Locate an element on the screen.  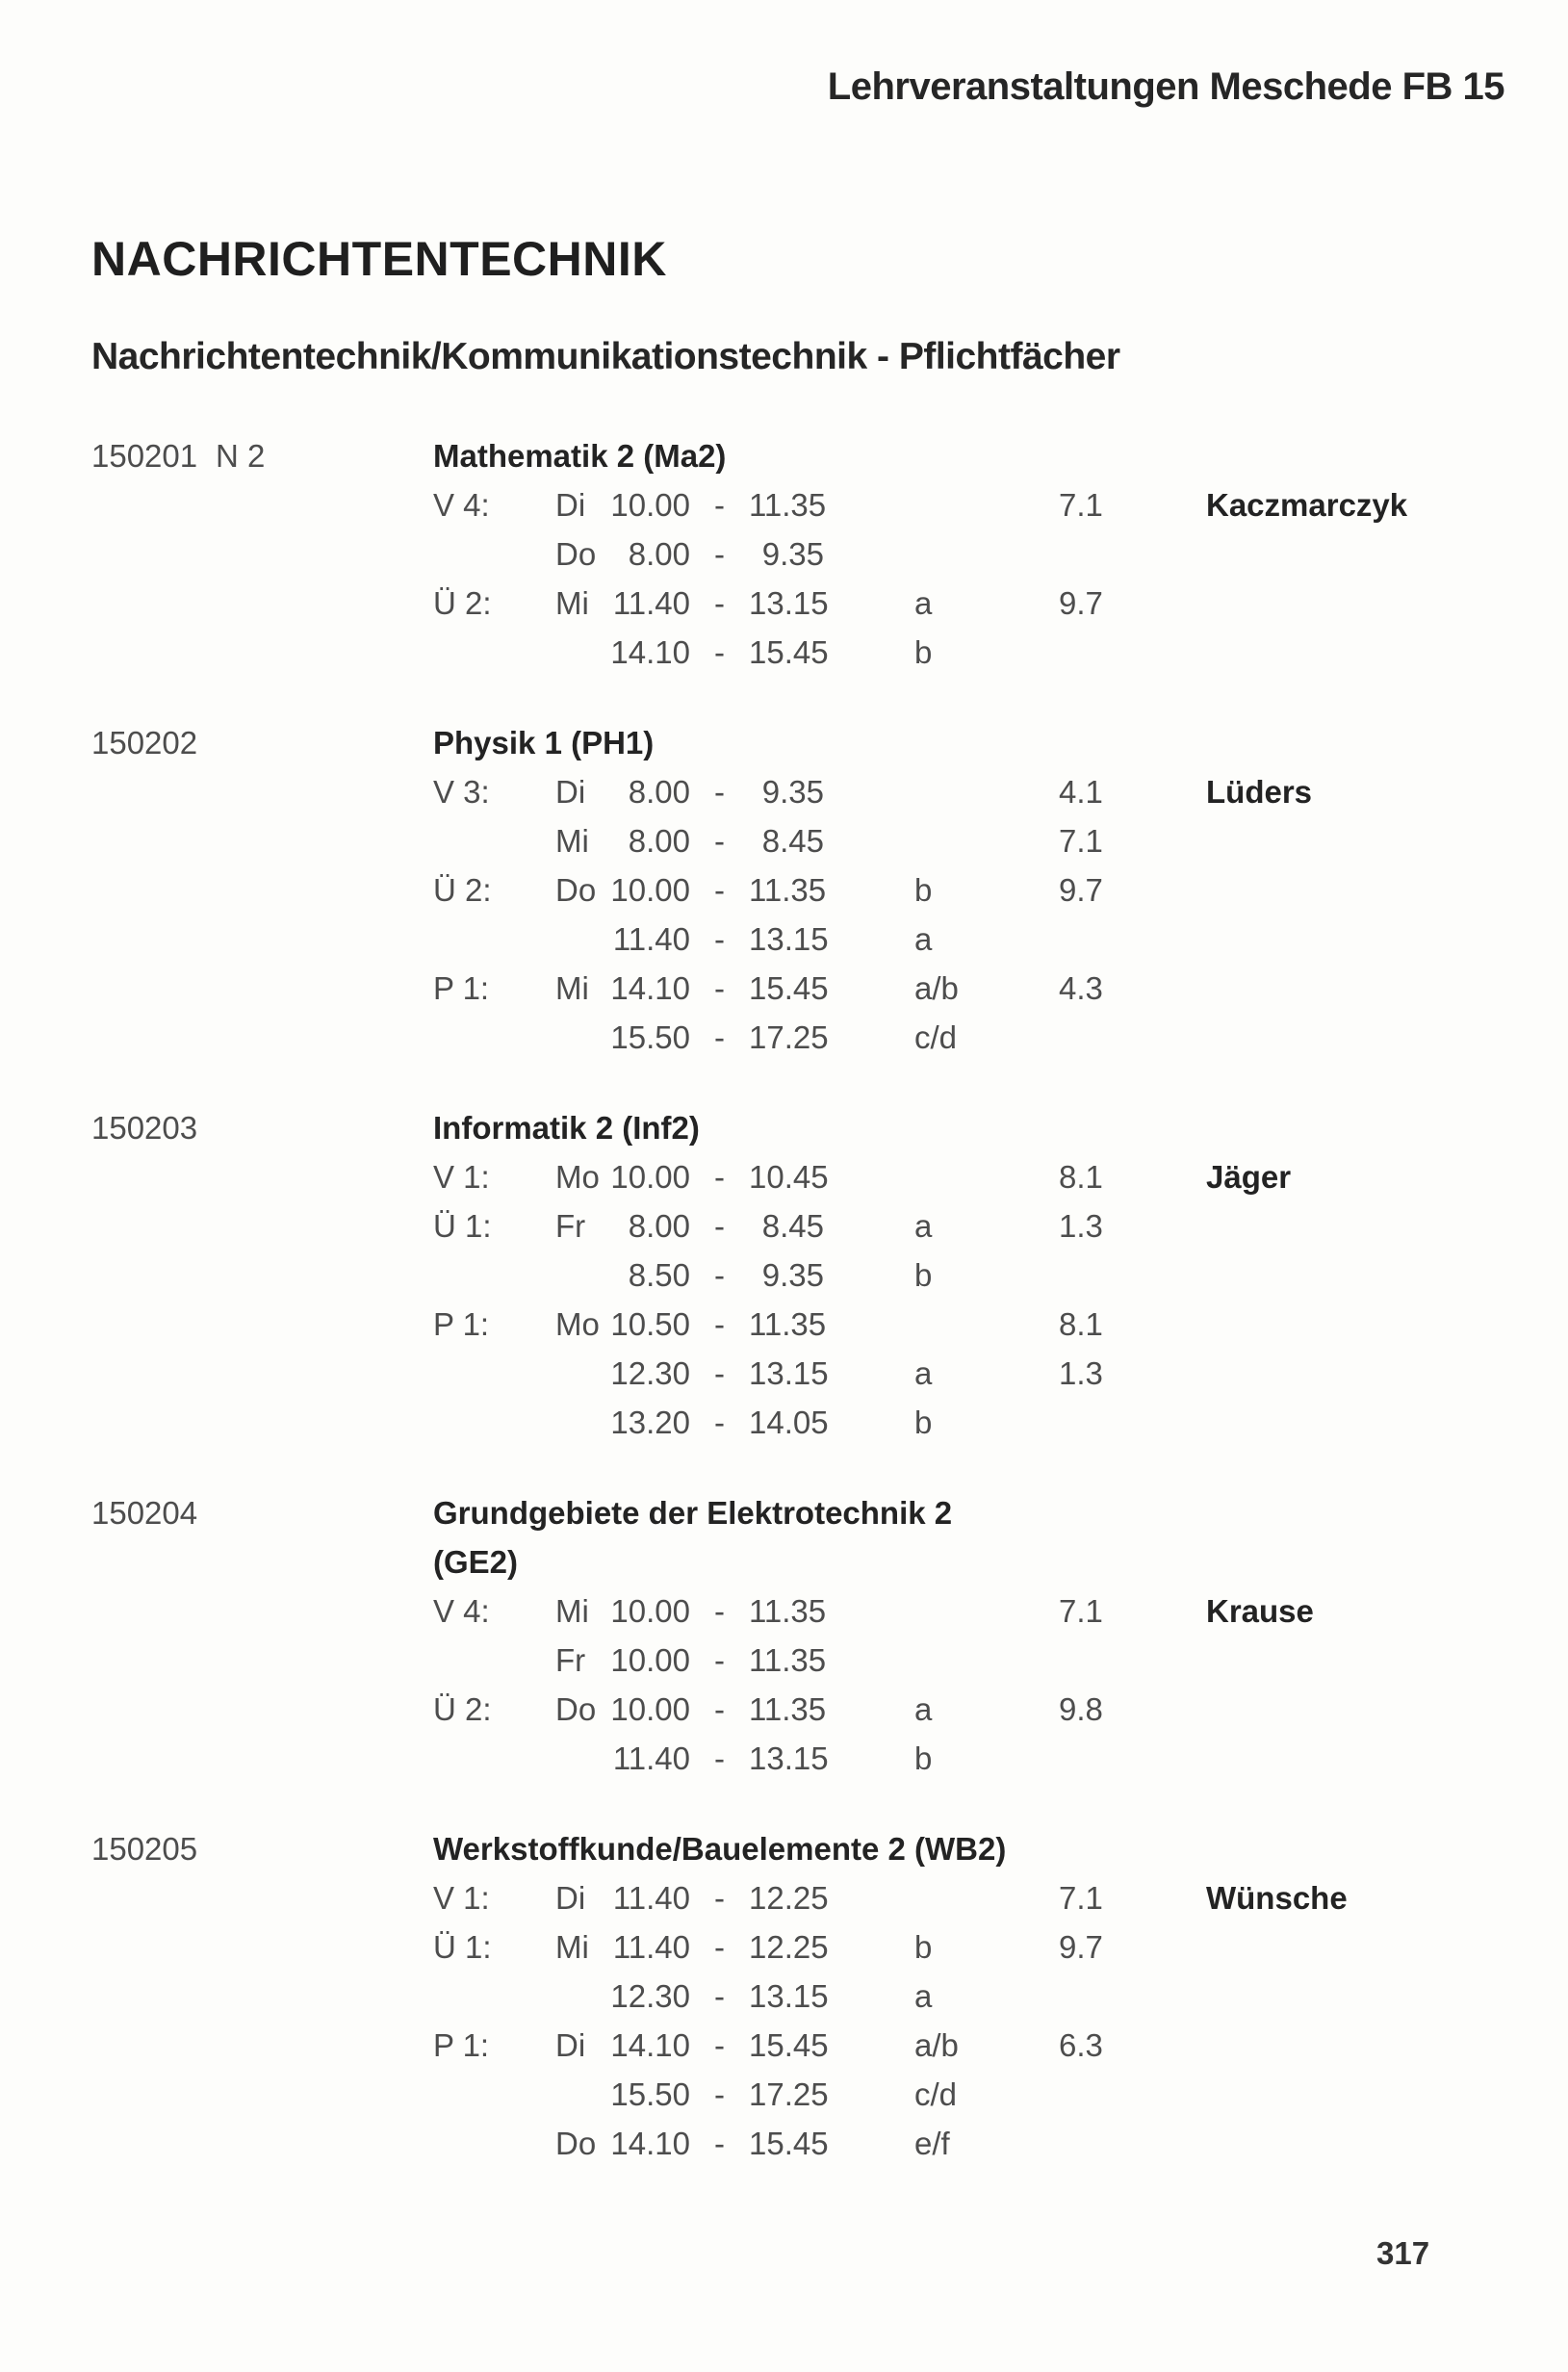
course-title-line: 150203 Informatik 2 (Inf2) is located at coordinates (784, 1127).